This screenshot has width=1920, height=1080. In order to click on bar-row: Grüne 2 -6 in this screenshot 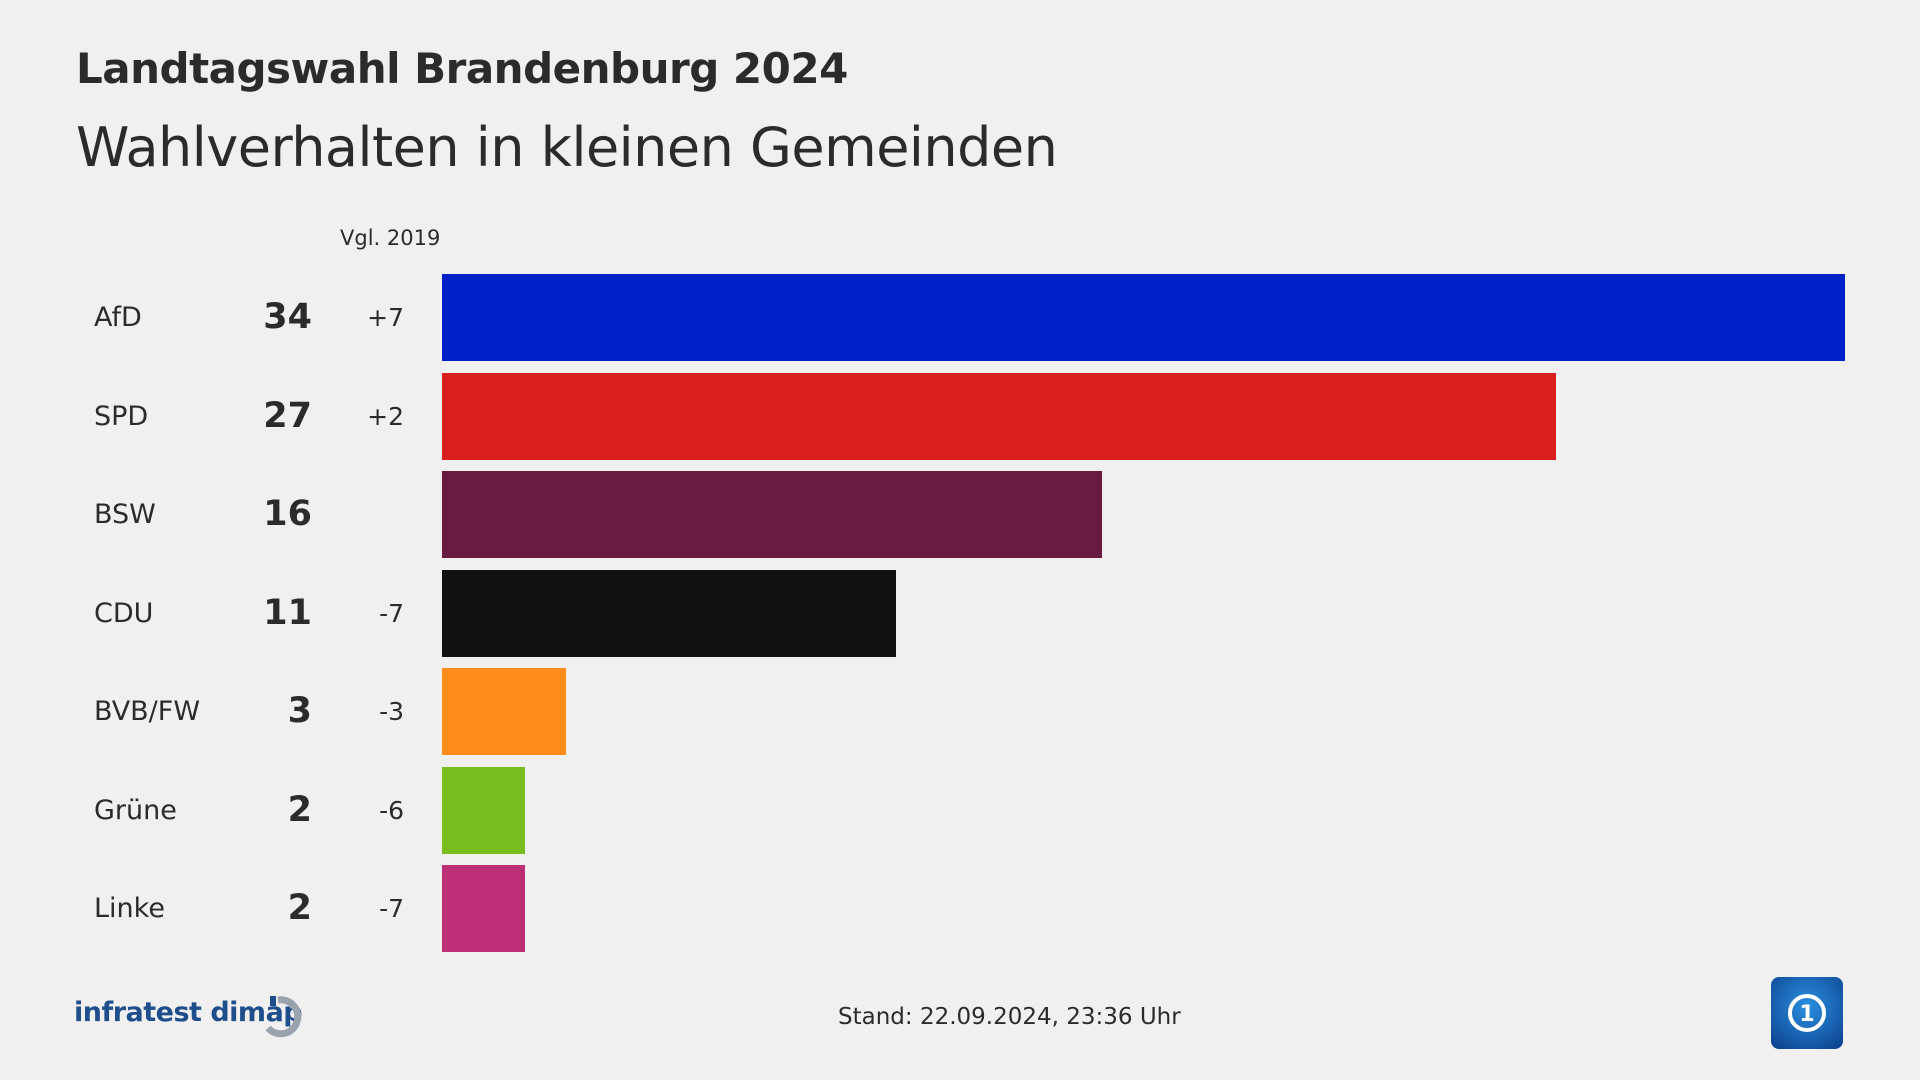, I will do `click(960, 810)`.